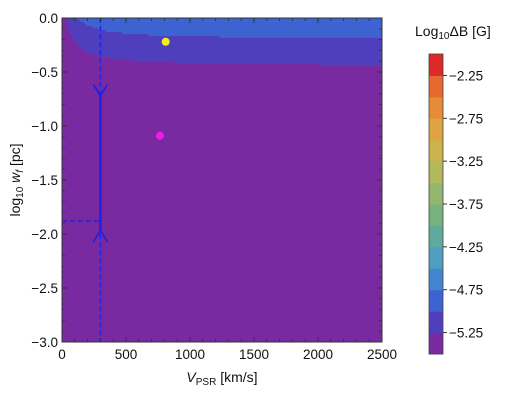  What do you see at coordinates (48, 18) in the screenshot?
I see `y-tick-label: 0.0` at bounding box center [48, 18].